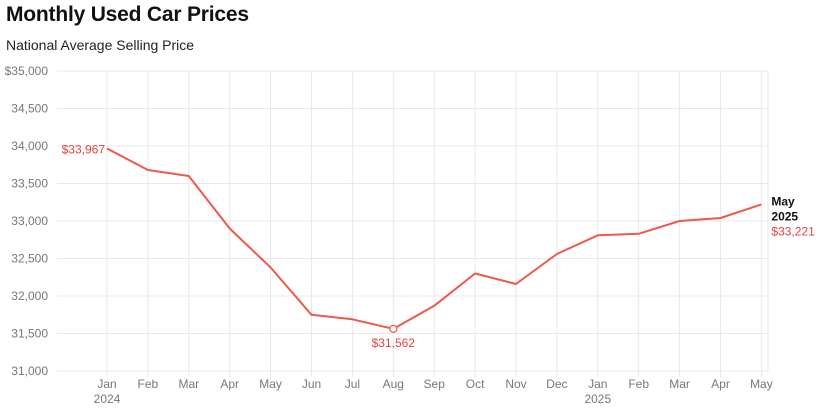 This screenshot has height=412, width=817. What do you see at coordinates (475, 384) in the screenshot?
I see `x-tick-label: Oct` at bounding box center [475, 384].